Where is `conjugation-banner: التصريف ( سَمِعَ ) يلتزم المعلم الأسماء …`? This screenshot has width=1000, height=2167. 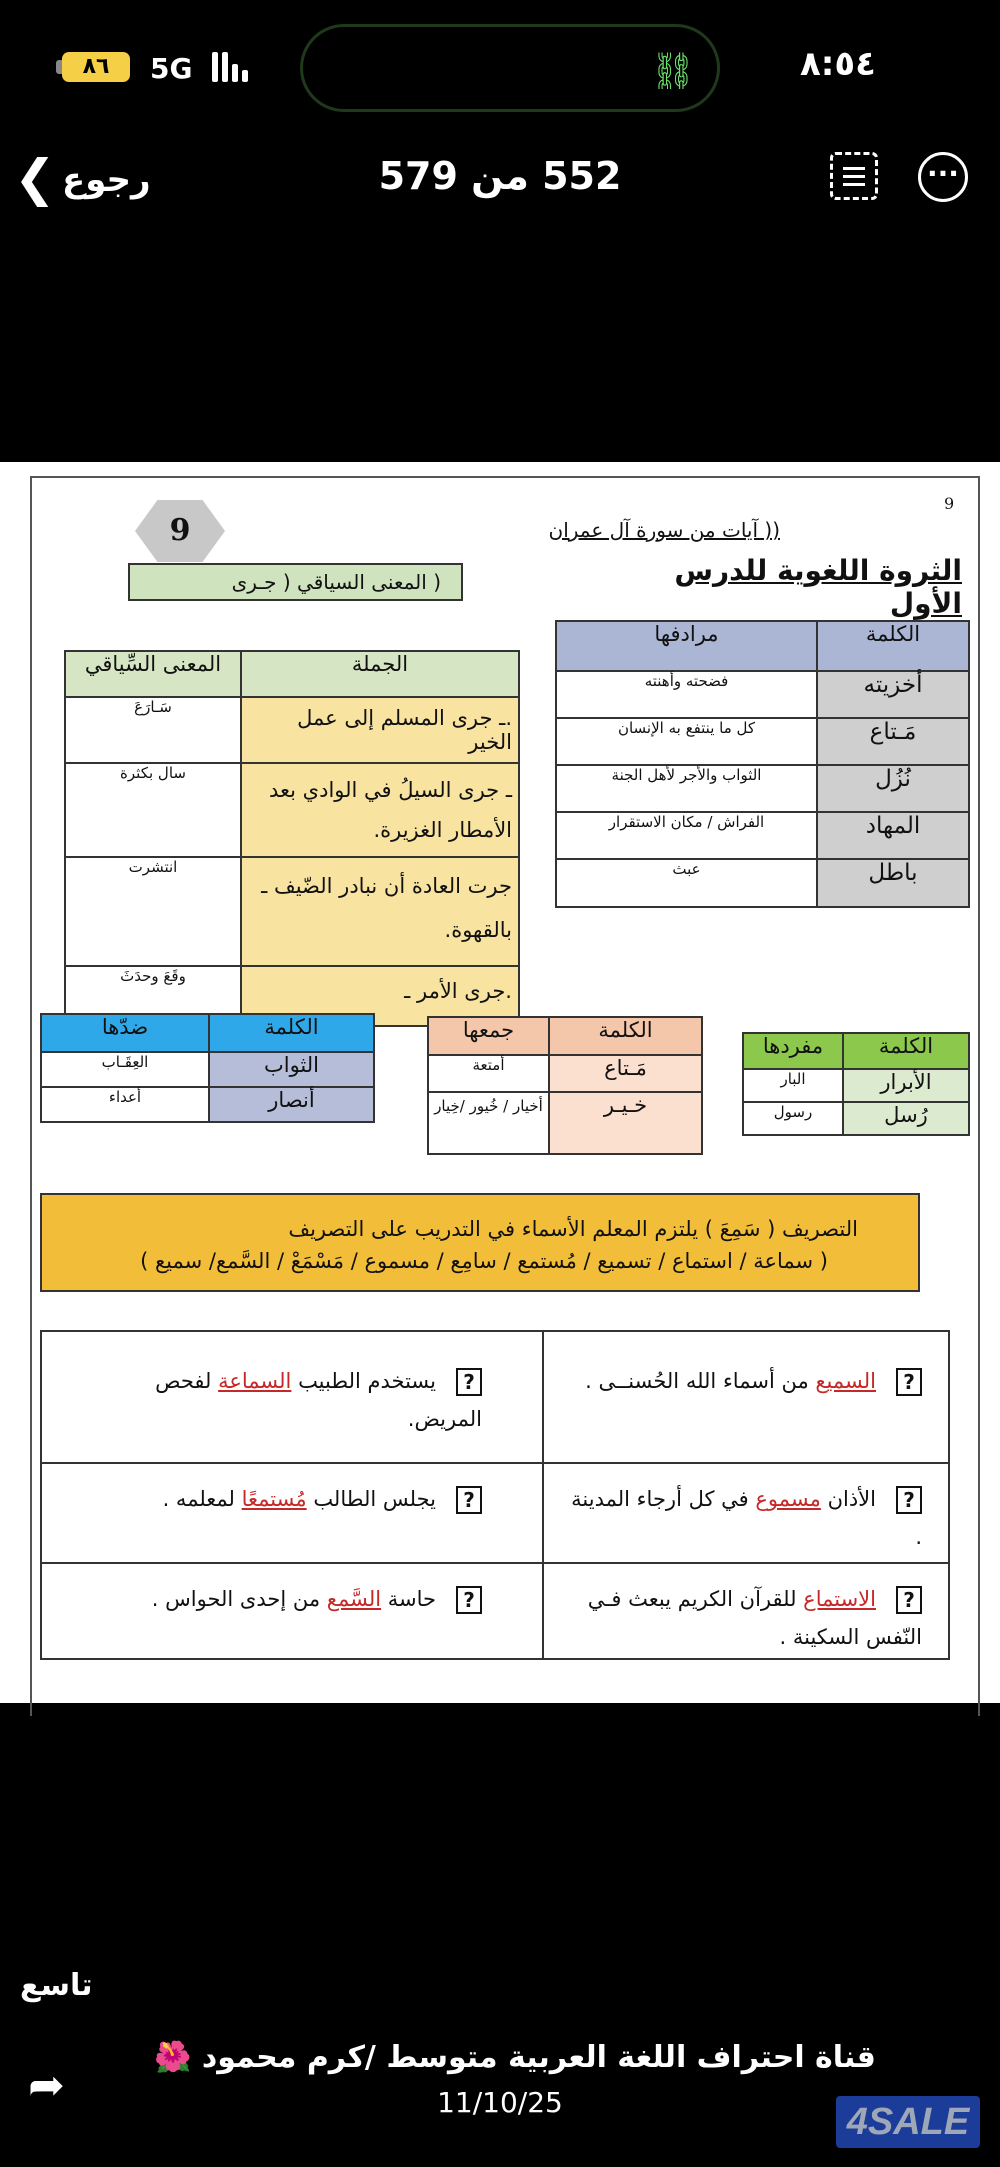 conjugation-banner: التصريف ( سَمِعَ ) يلتزم المعلم الأسماء … is located at coordinates (480, 1242).